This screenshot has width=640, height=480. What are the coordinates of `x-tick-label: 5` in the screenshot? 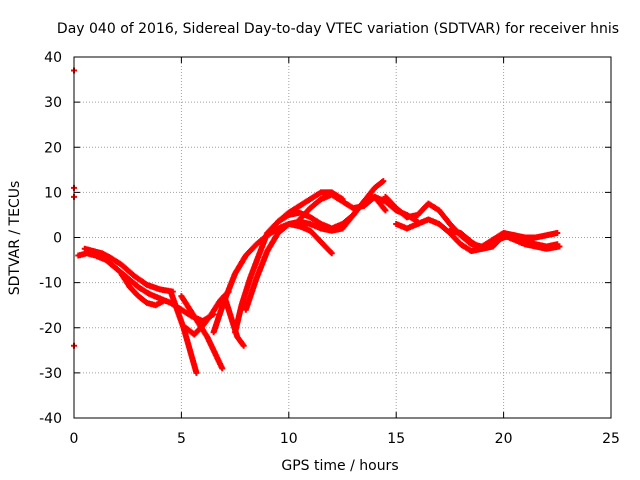 It's located at (181, 439).